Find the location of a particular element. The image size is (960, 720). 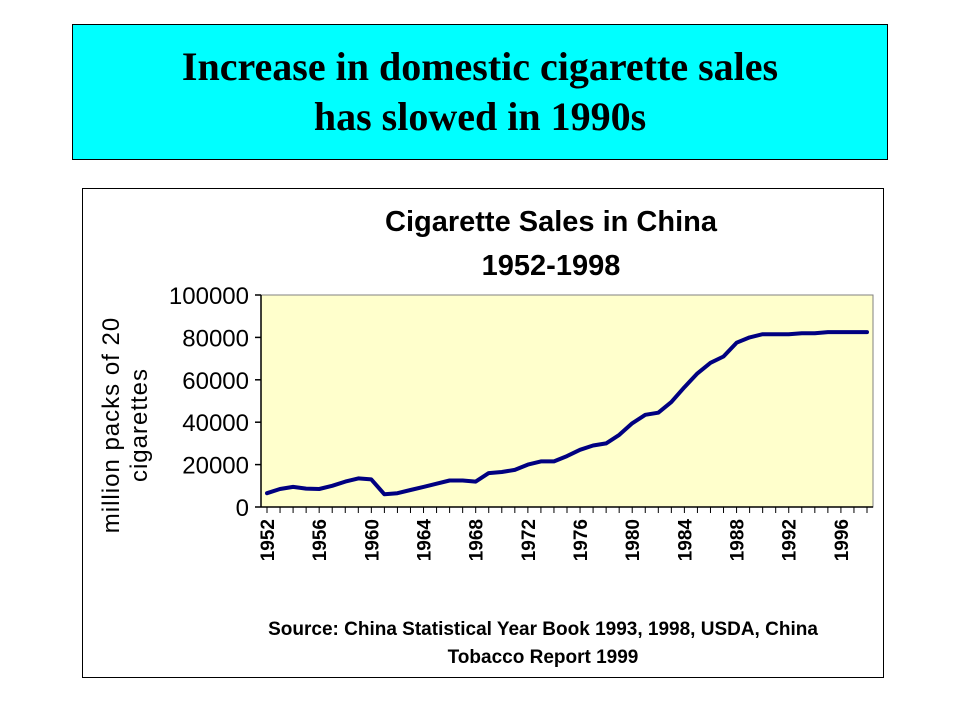

data-point-1998 is located at coordinates (867, 332).